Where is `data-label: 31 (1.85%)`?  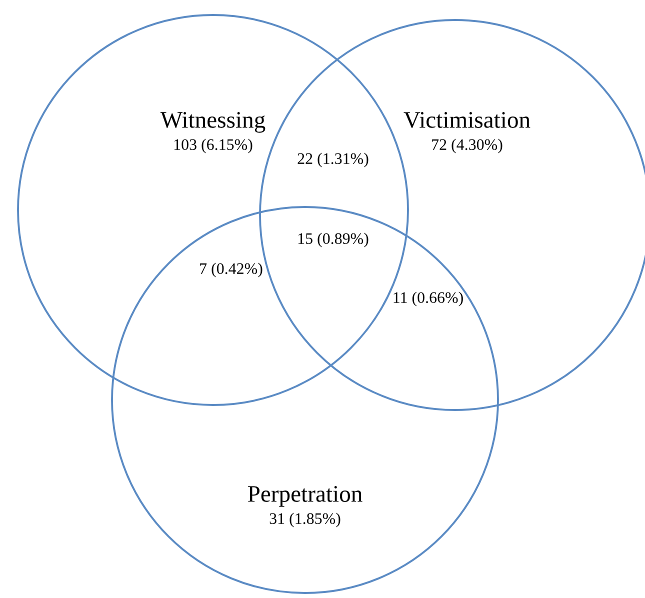
data-label: 31 (1.85%) is located at coordinates (305, 520).